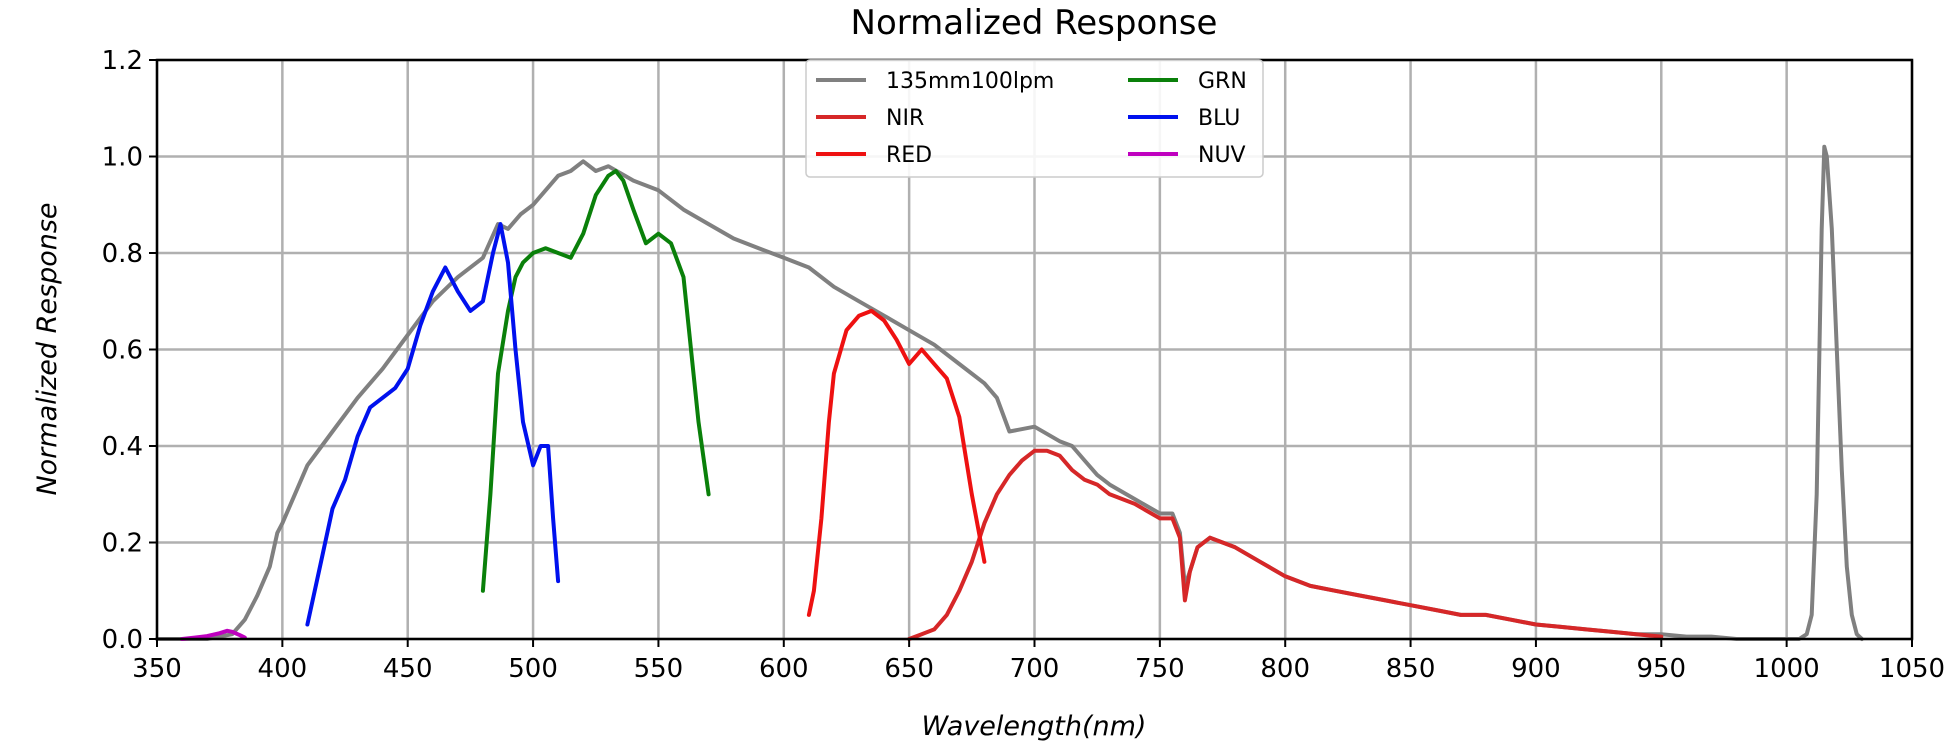  What do you see at coordinates (1222, 81) in the screenshot?
I see `legend-label: GRN` at bounding box center [1222, 81].